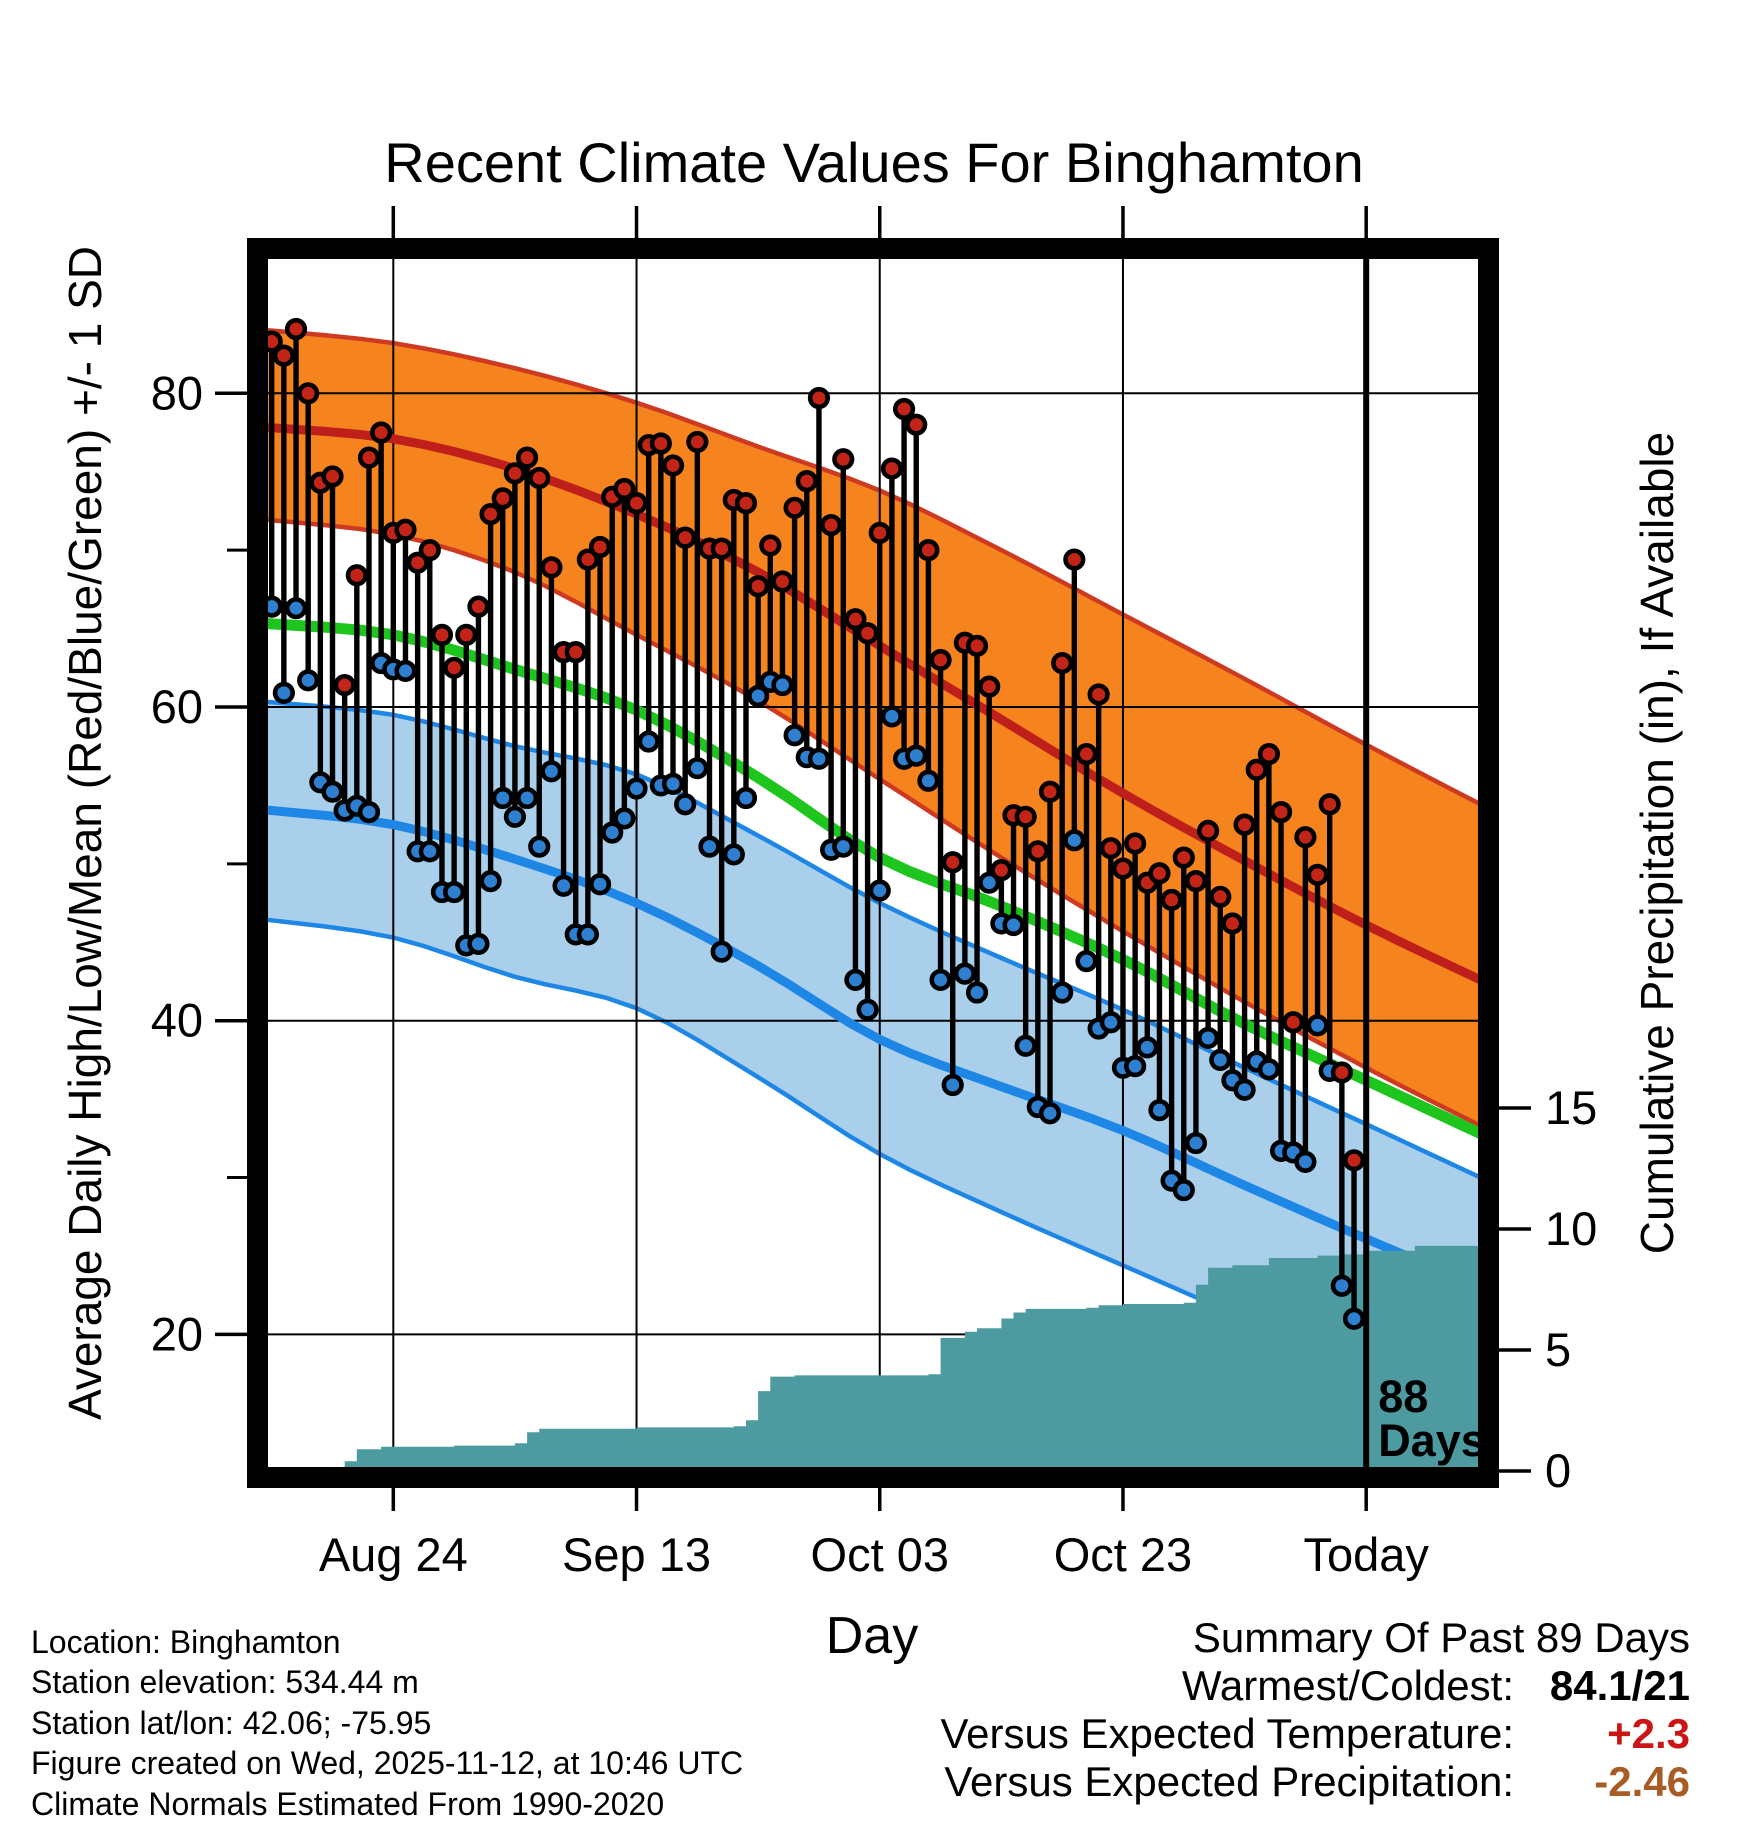 The image size is (1748, 1828). I want to click on y-left-tick-label: 60, so click(177, 706).